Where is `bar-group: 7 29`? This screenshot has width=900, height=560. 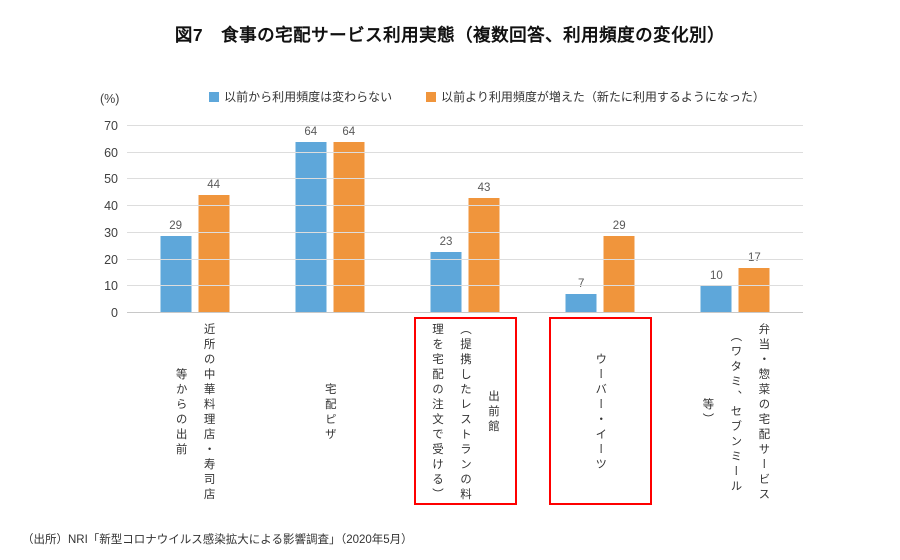
bar-group: 7 29 is located at coordinates (600, 219).